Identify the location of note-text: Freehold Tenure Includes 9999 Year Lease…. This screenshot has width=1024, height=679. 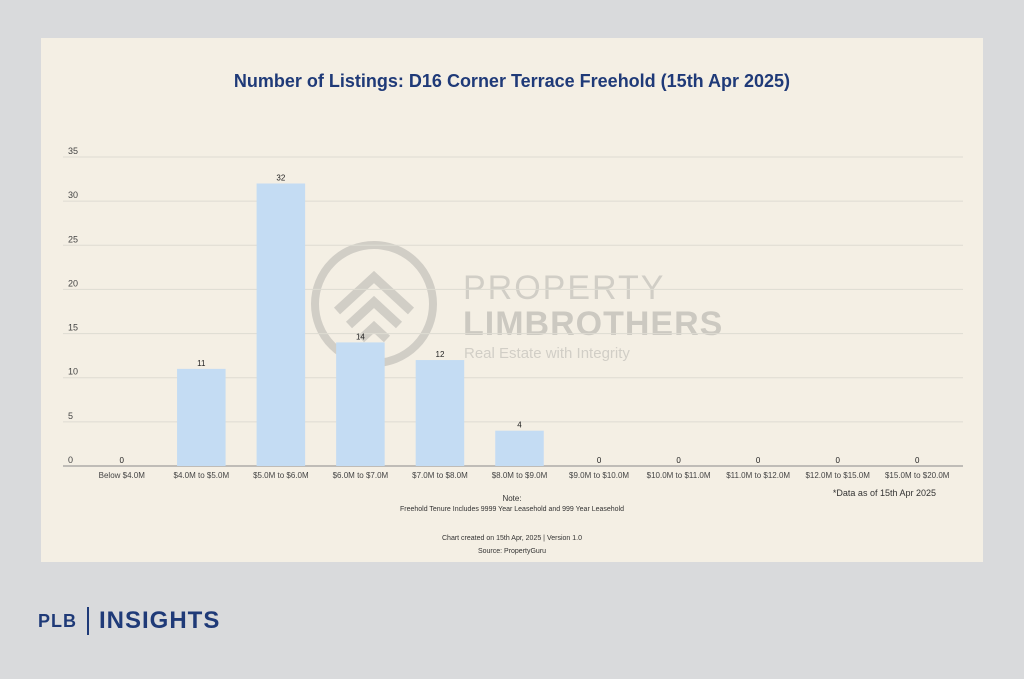
(512, 509).